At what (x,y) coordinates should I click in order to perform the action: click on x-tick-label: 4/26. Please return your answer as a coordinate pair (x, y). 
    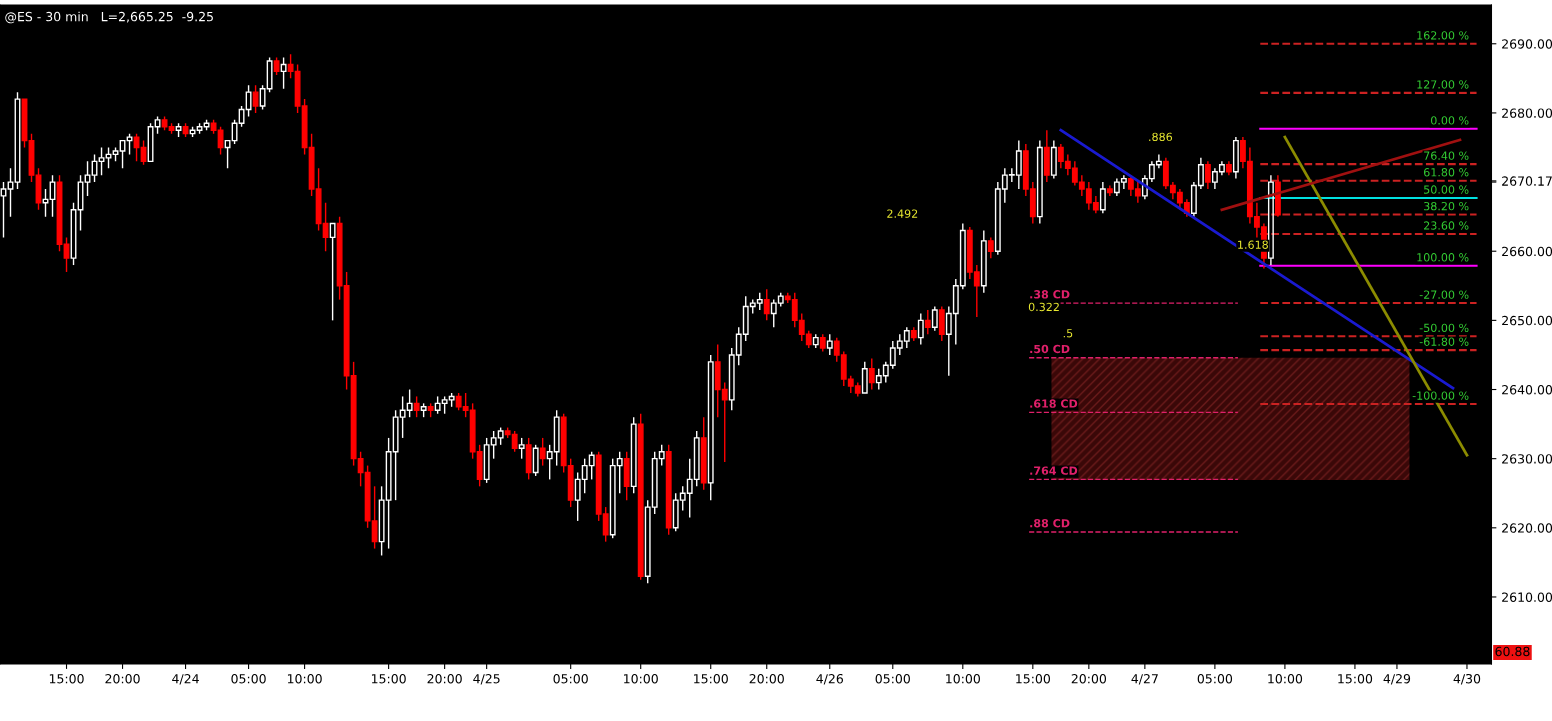
    Looking at the image, I should click on (830, 679).